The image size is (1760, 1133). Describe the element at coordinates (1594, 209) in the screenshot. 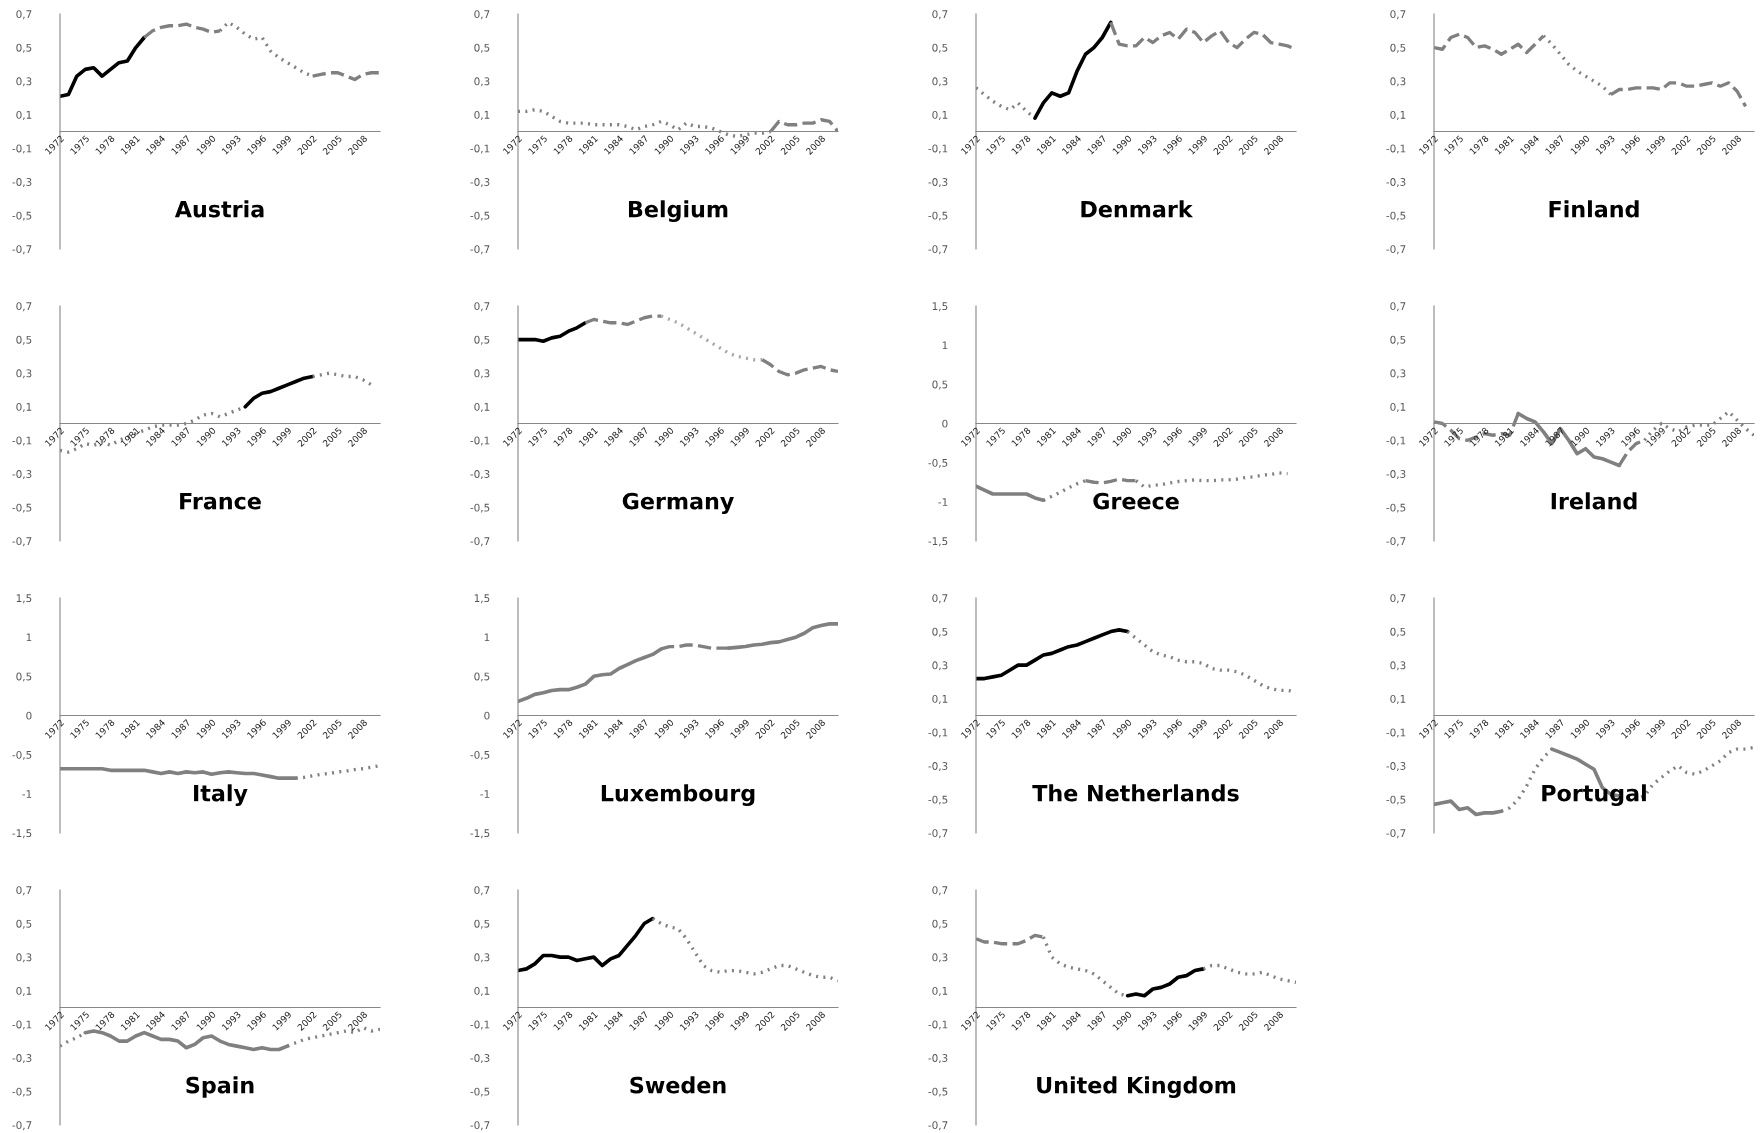

I see `text: Finland` at that location.